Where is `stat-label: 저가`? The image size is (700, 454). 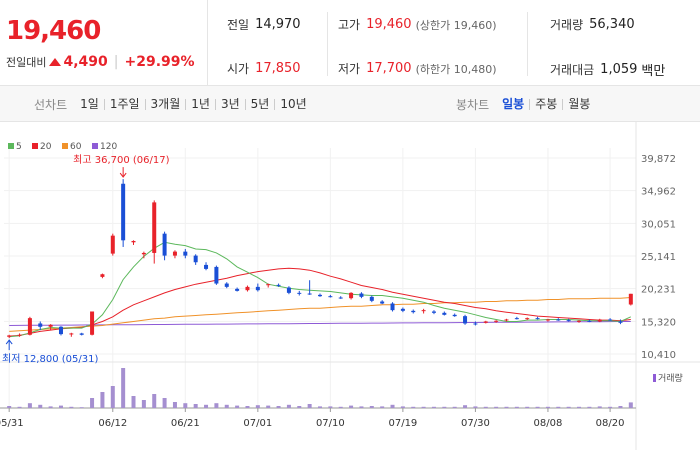 stat-label: 저가 is located at coordinates (349, 69).